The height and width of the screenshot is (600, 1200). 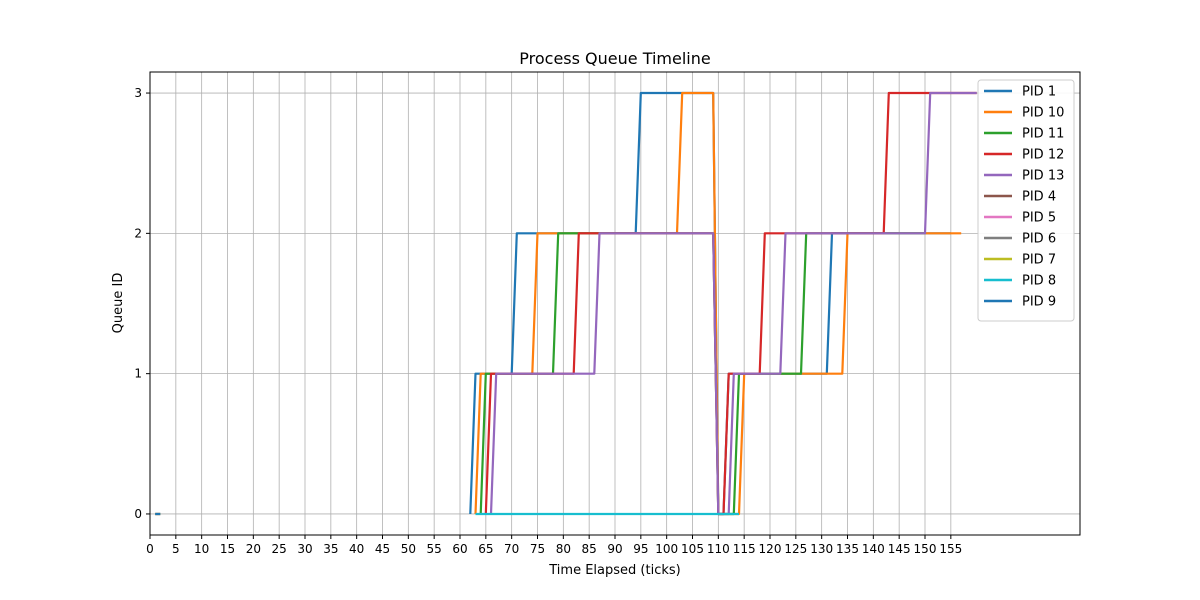 What do you see at coordinates (847, 549) in the screenshot?
I see `x-tick-label: 135` at bounding box center [847, 549].